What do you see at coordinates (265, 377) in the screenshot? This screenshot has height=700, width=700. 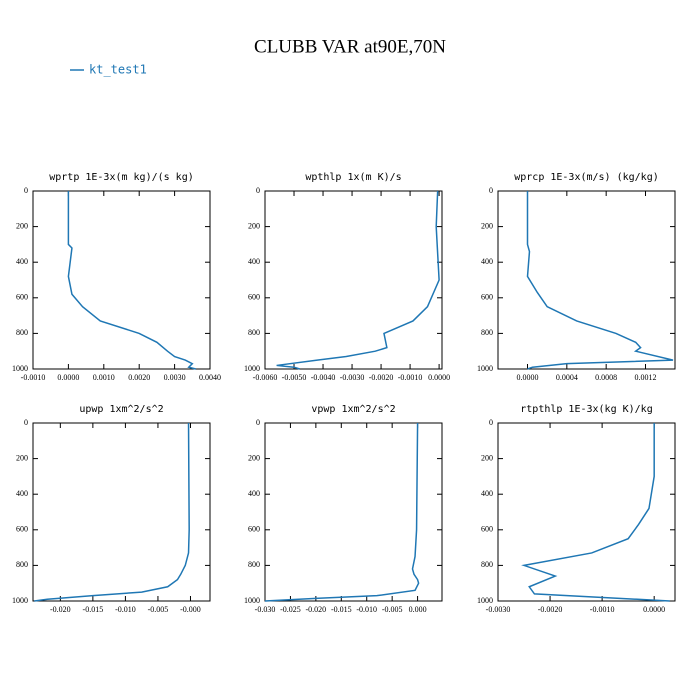 I see `x-tick-label: -0.0060` at bounding box center [265, 377].